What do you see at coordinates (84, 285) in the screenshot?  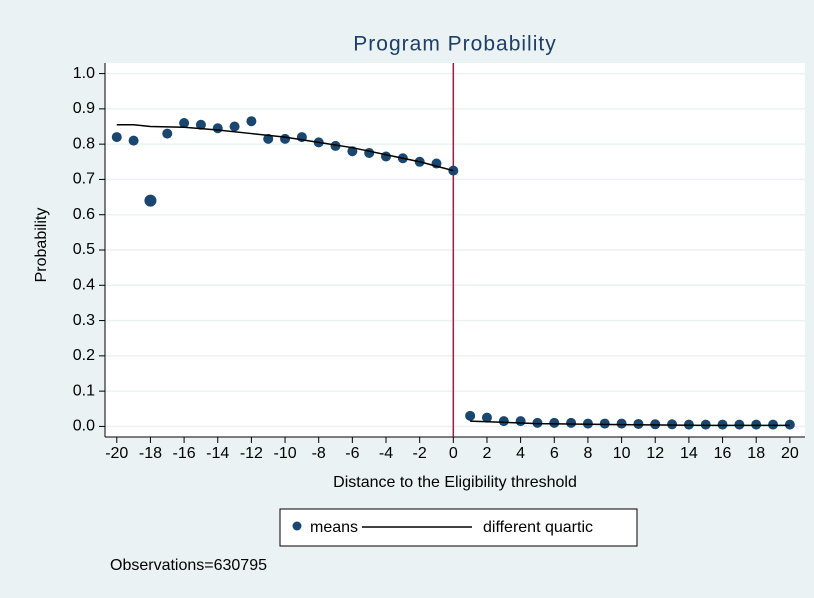 I see `y-tick-label: 0.4` at bounding box center [84, 285].